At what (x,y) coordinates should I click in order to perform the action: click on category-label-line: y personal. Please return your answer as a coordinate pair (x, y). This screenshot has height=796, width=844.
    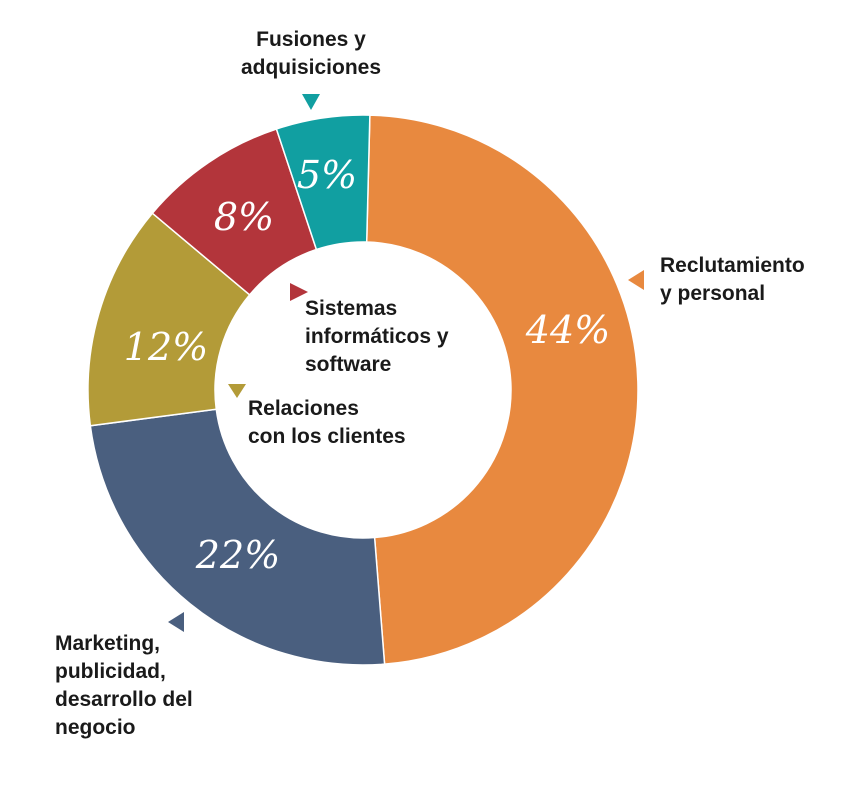
    Looking at the image, I should click on (712, 293).